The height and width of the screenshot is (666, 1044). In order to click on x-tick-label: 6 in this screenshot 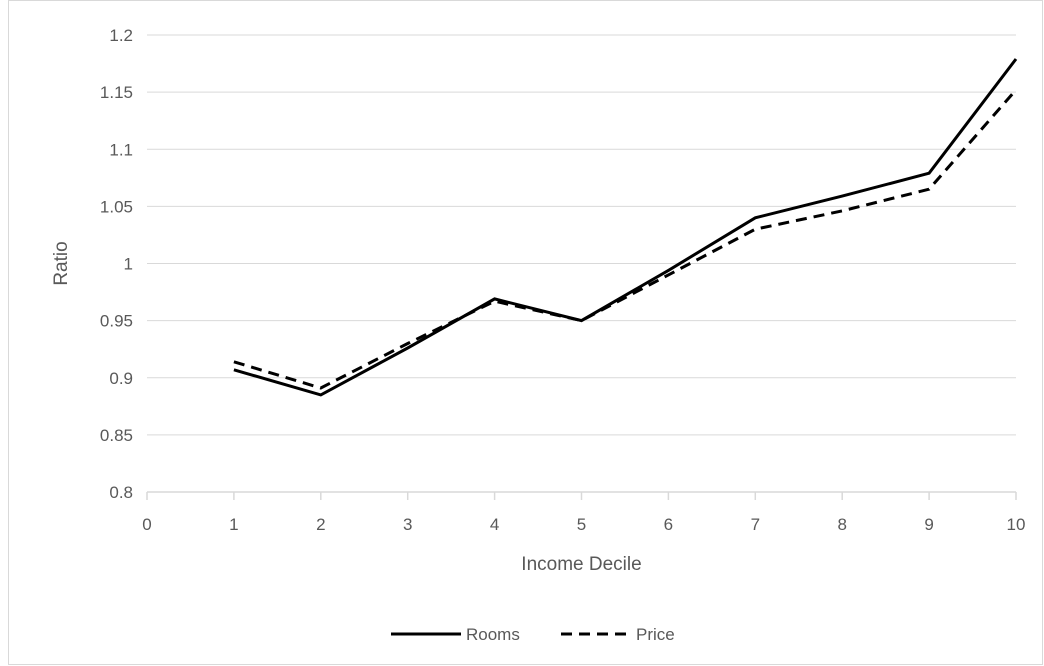, I will do `click(668, 524)`.